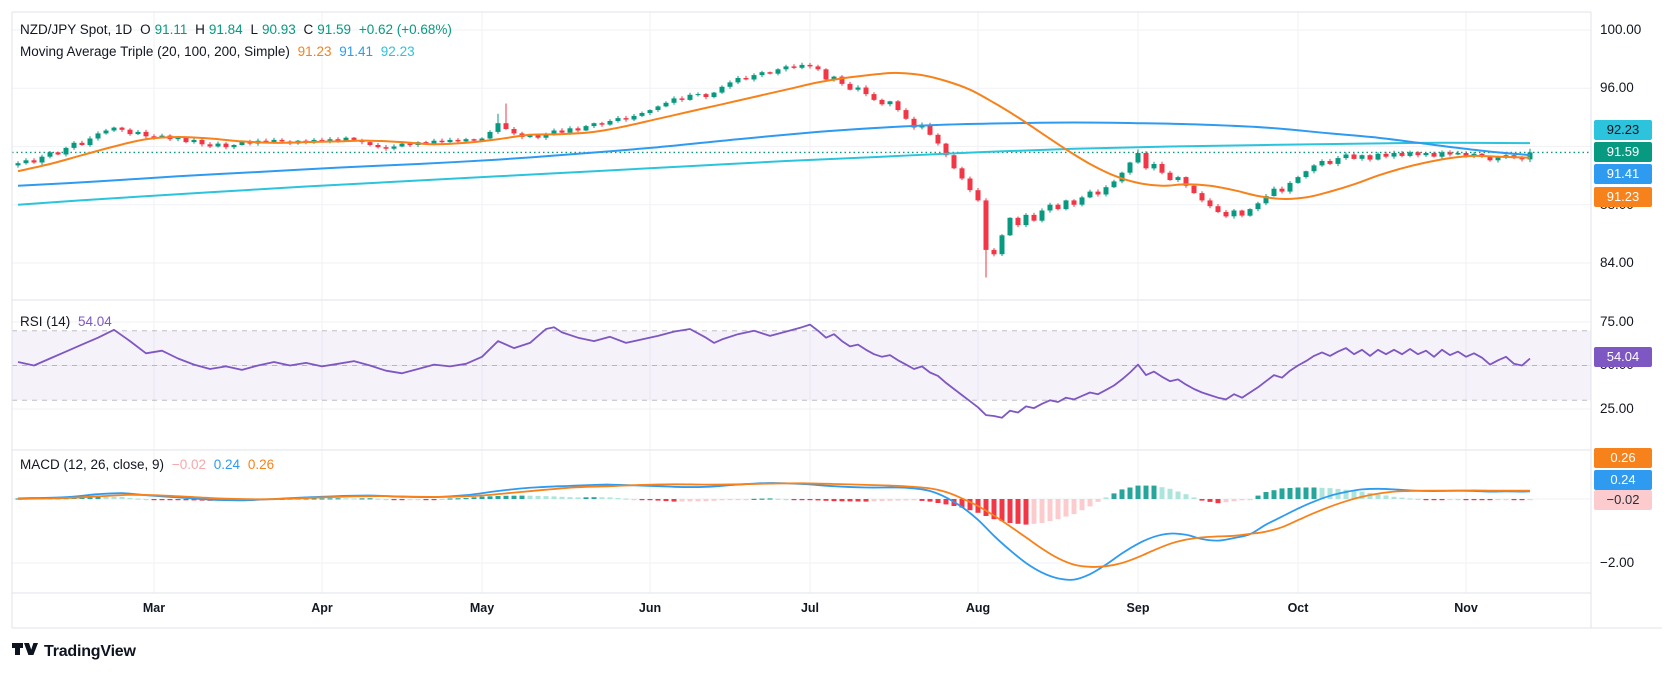 The width and height of the screenshot is (1674, 674). Describe the element at coordinates (1617, 562) in the screenshot. I see `axis-price-label: −2.00` at that location.